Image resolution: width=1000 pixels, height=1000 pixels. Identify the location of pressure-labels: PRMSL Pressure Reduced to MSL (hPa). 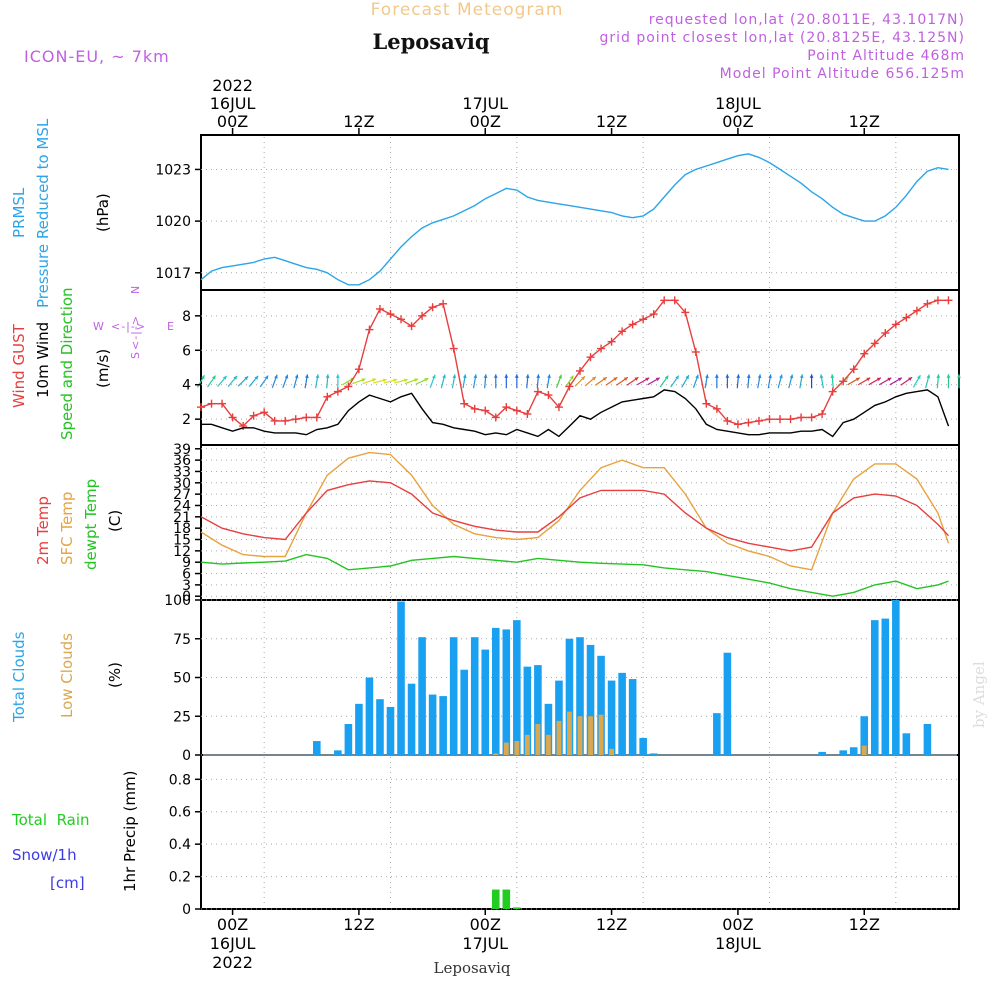
(61, 213).